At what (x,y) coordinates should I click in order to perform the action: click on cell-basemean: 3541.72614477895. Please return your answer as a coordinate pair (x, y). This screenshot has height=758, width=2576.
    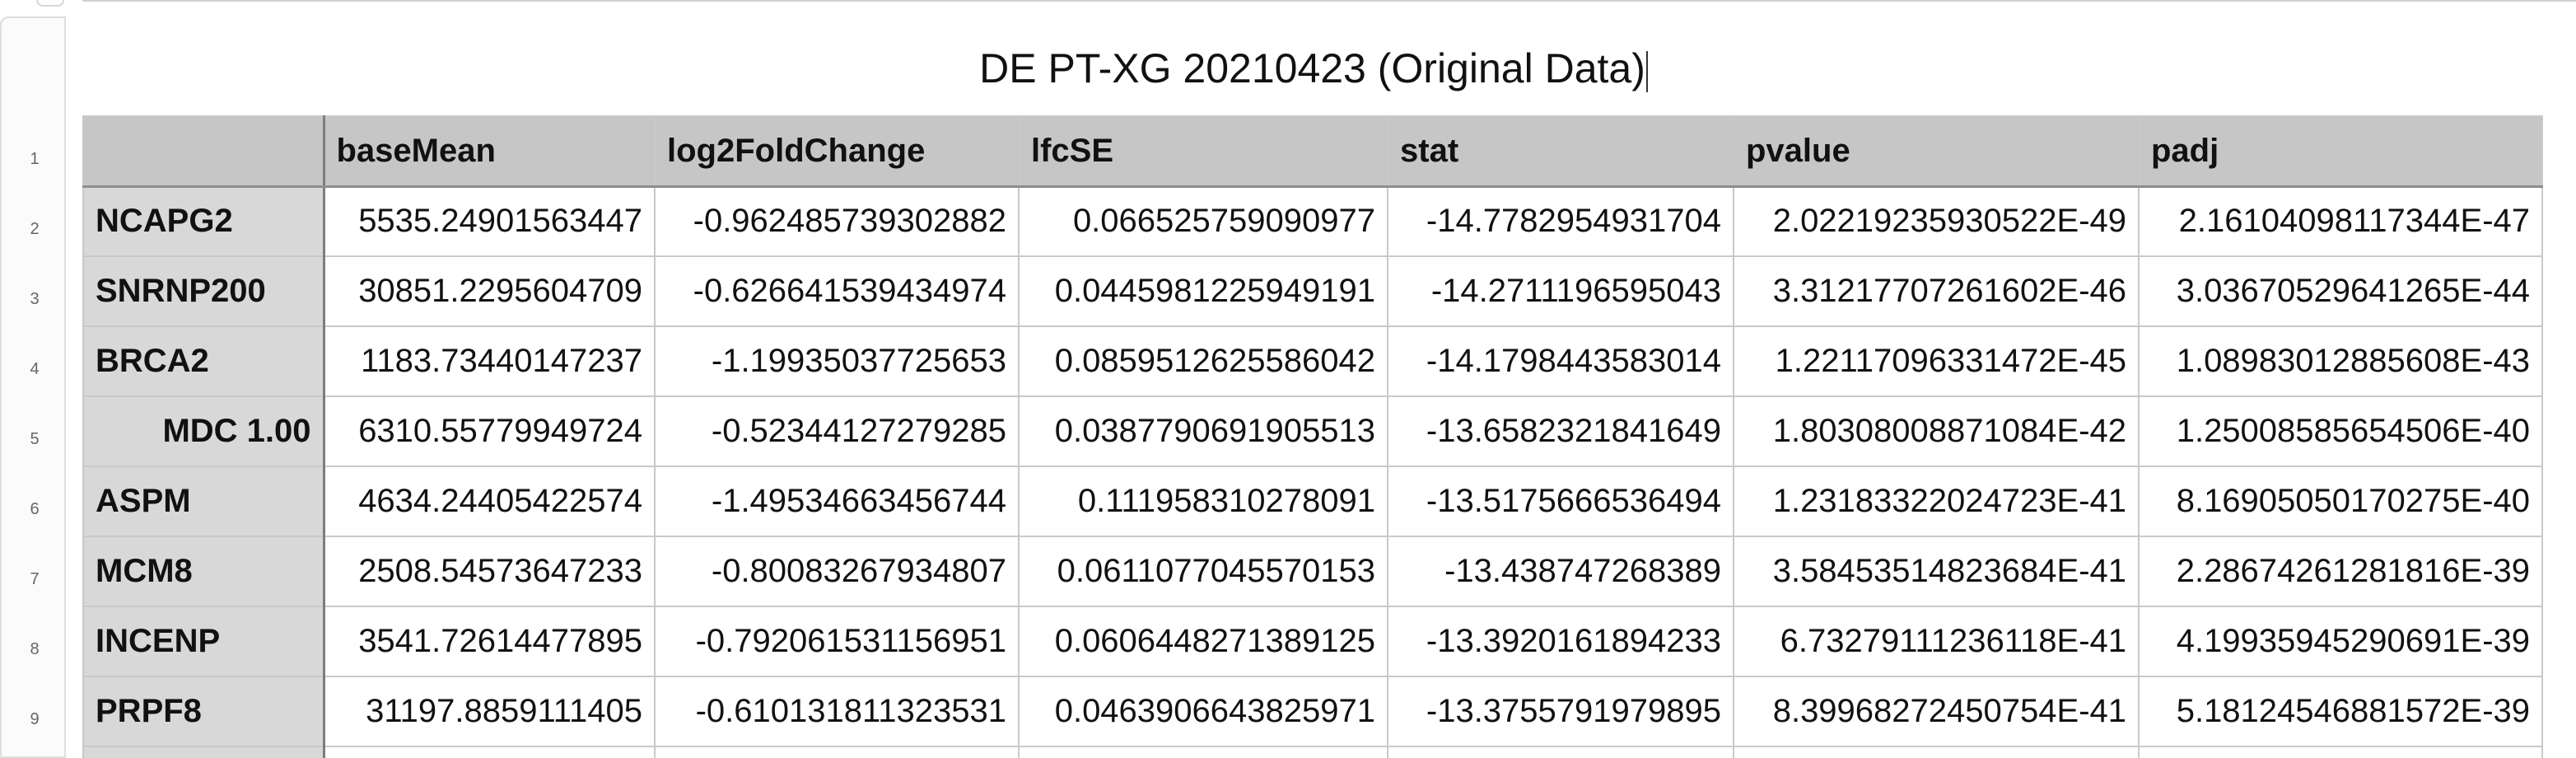
    Looking at the image, I should click on (489, 641).